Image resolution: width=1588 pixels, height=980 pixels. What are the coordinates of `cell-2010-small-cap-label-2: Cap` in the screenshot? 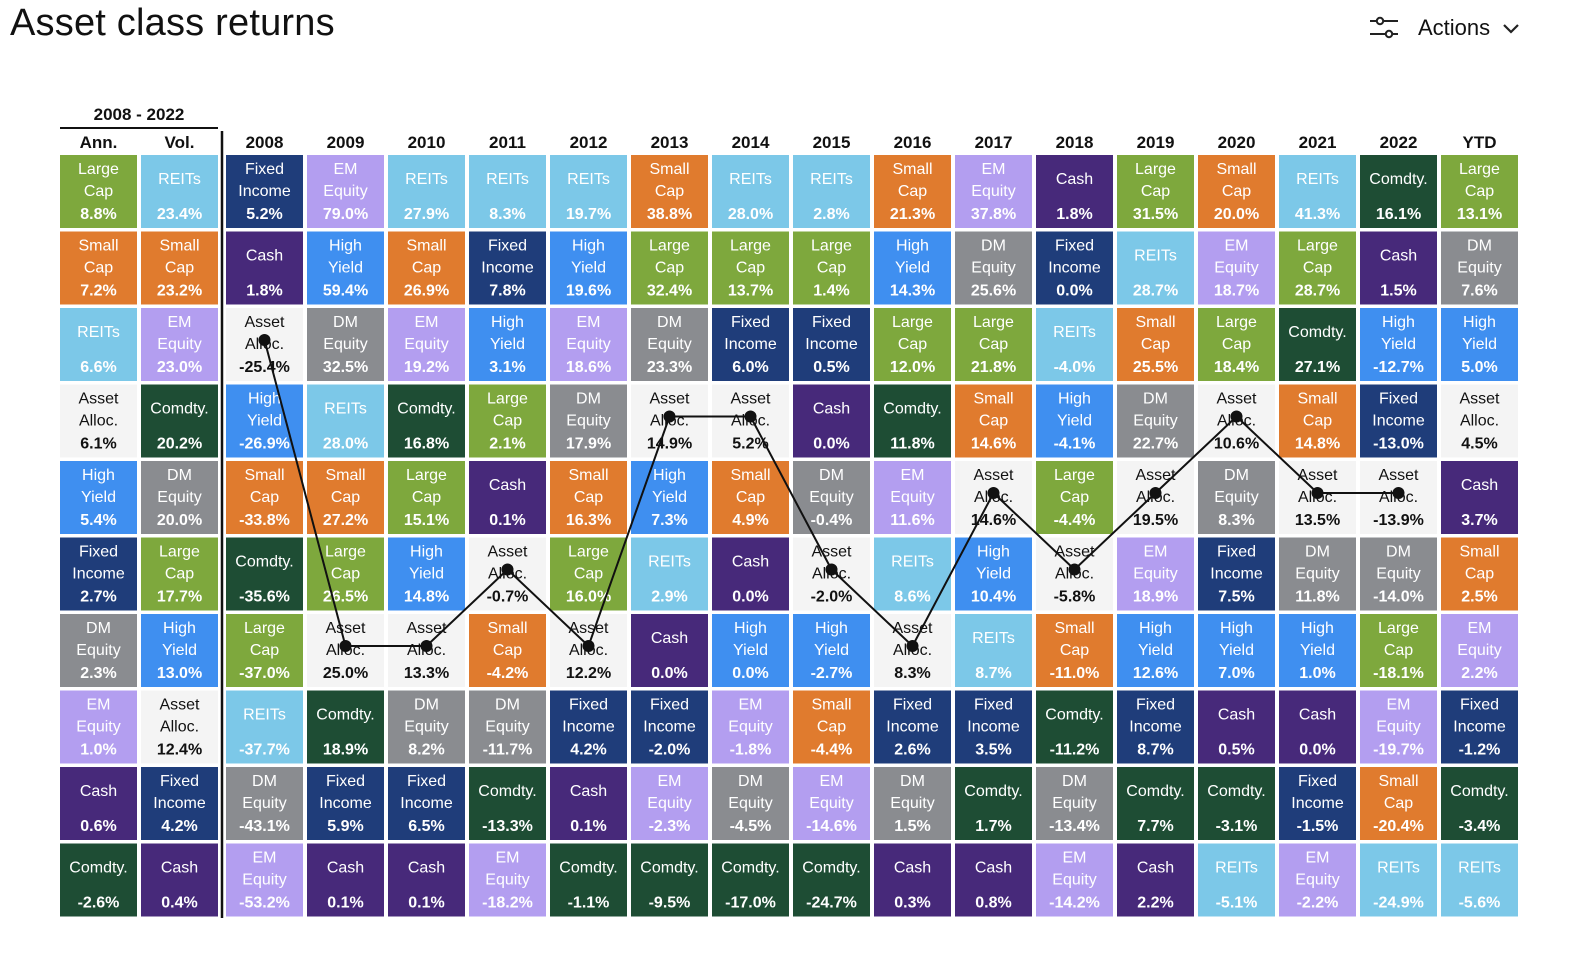 It's located at (426, 268).